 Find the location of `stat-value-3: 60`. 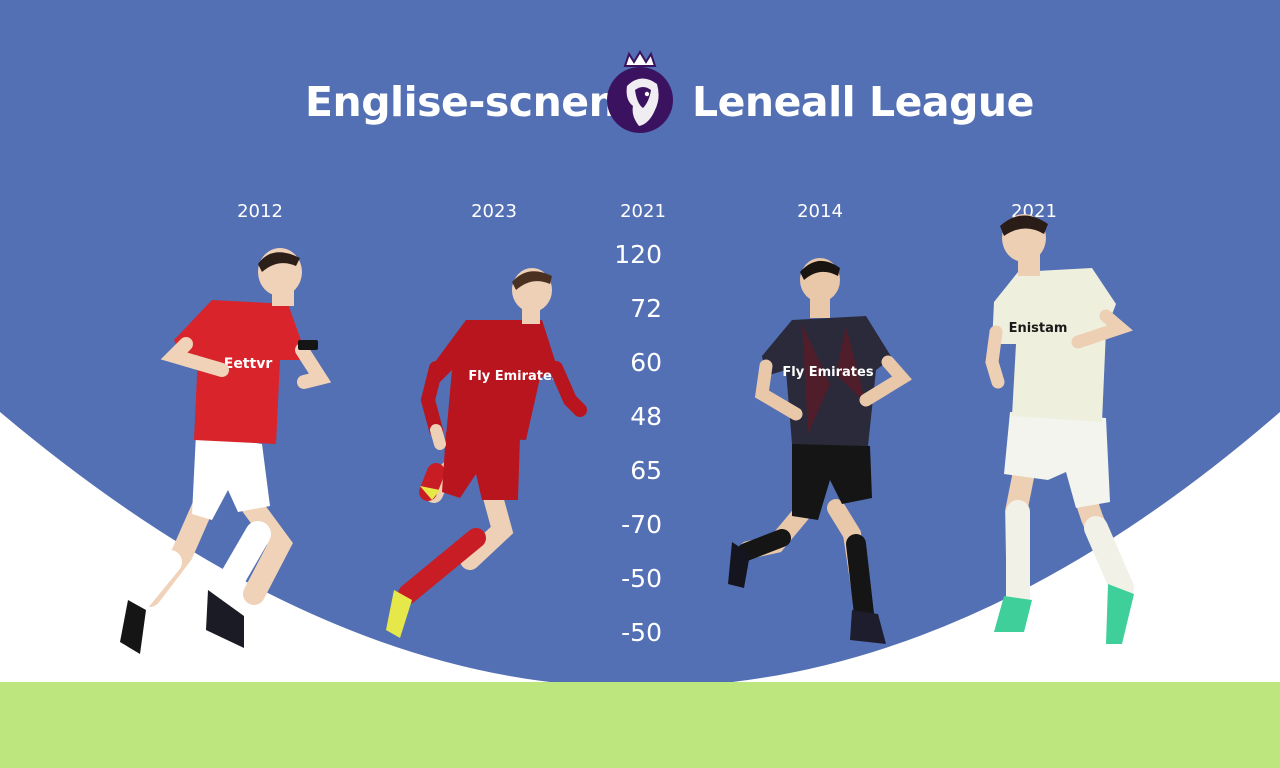

stat-value-3: 60 is located at coordinates (646, 362).